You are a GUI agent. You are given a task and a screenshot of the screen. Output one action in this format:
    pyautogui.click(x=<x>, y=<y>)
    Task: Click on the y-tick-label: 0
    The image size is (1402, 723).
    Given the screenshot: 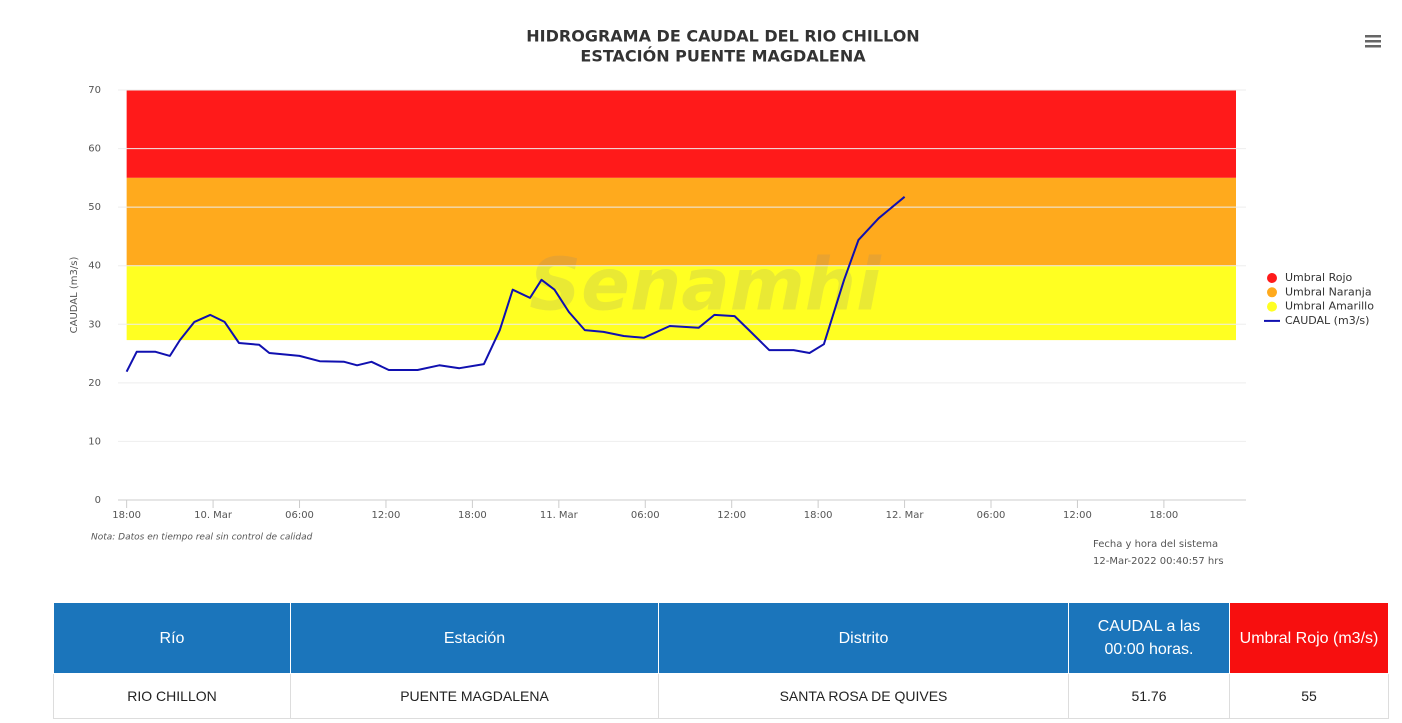 What is the action you would take?
    pyautogui.click(x=98, y=500)
    